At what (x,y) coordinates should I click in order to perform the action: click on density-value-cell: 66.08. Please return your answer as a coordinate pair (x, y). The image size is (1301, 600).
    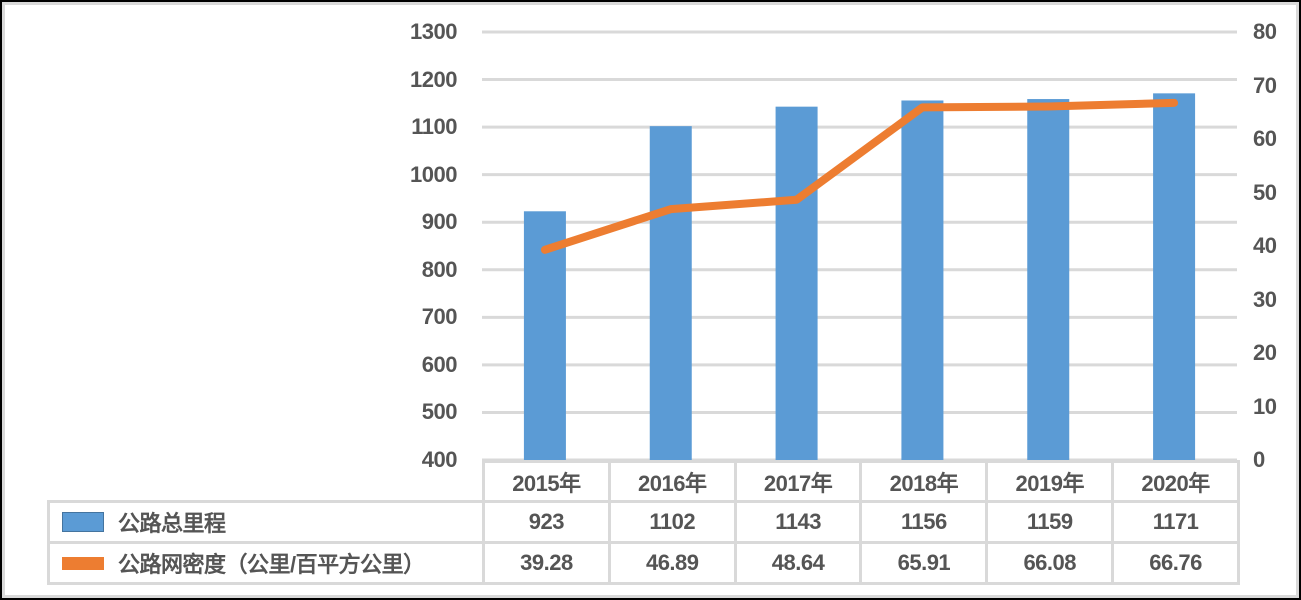
    Looking at the image, I should click on (1050, 563).